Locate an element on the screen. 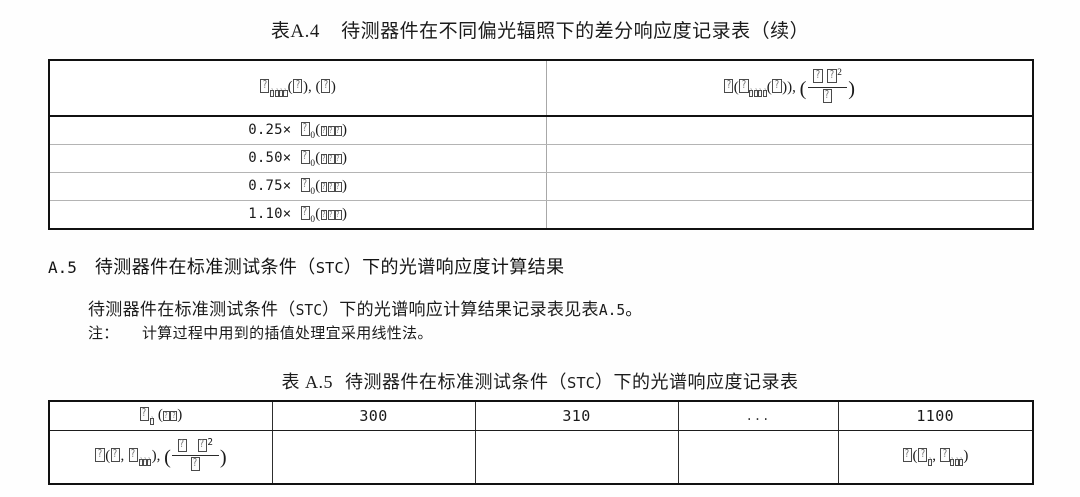  table-row: 0.50× 0() is located at coordinates (541, 158).